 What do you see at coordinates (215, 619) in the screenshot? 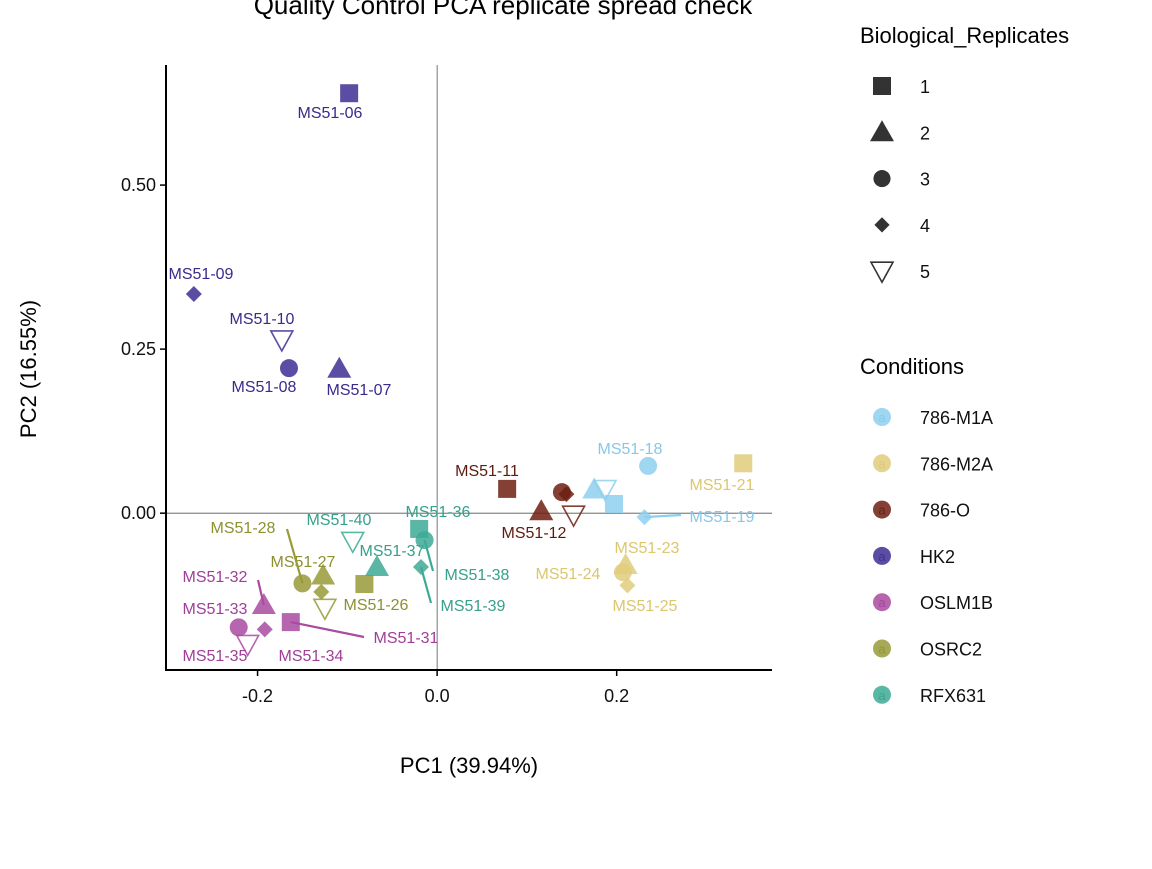
I see `data-point: MS51-33` at bounding box center [215, 619].